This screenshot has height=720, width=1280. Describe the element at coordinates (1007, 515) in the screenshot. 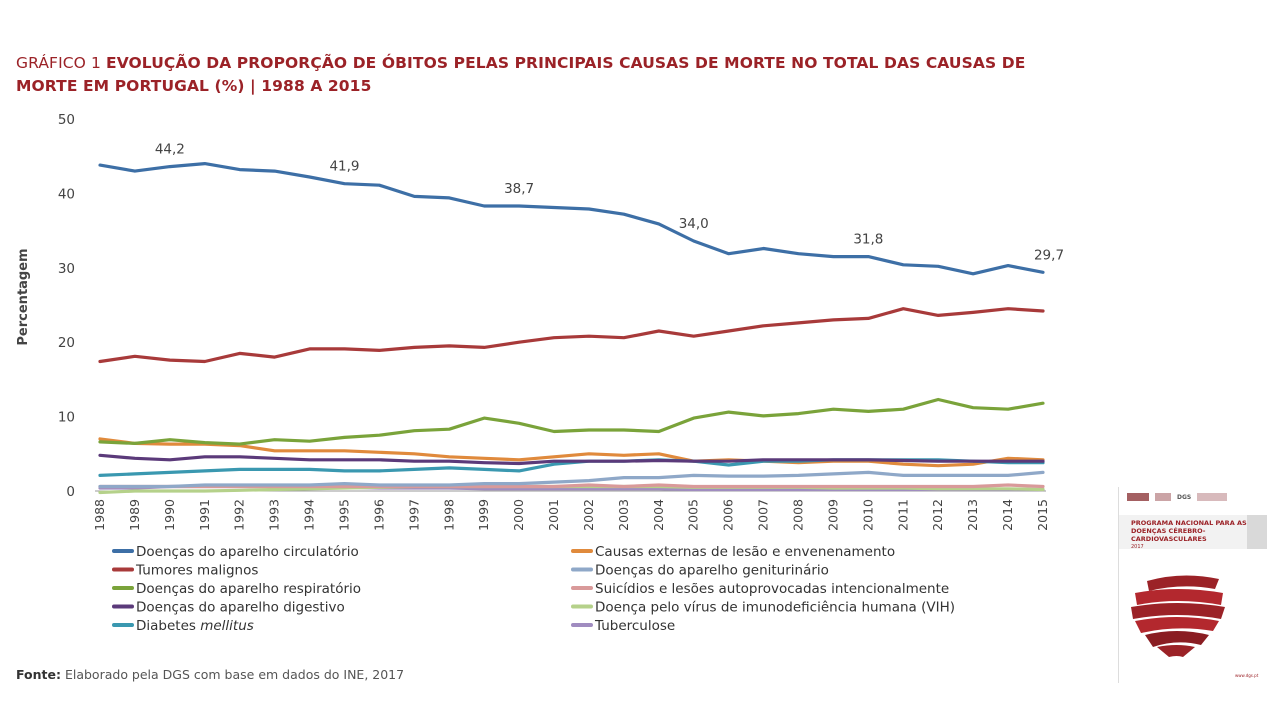

I see `x-tick-label: 2014` at that location.